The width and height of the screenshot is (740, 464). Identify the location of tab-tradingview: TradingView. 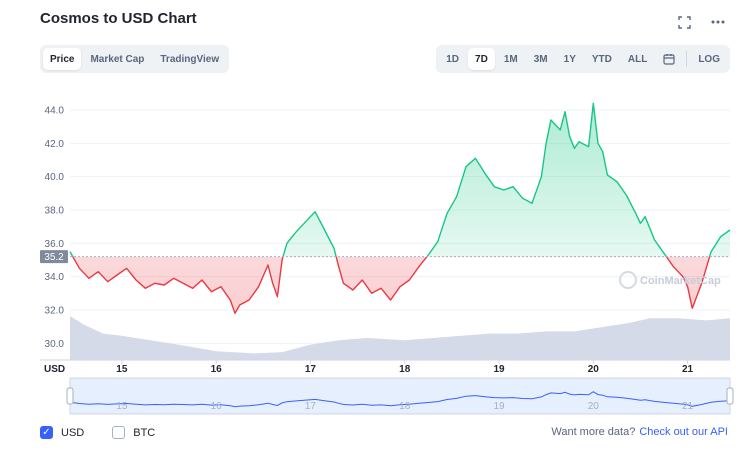
(190, 59).